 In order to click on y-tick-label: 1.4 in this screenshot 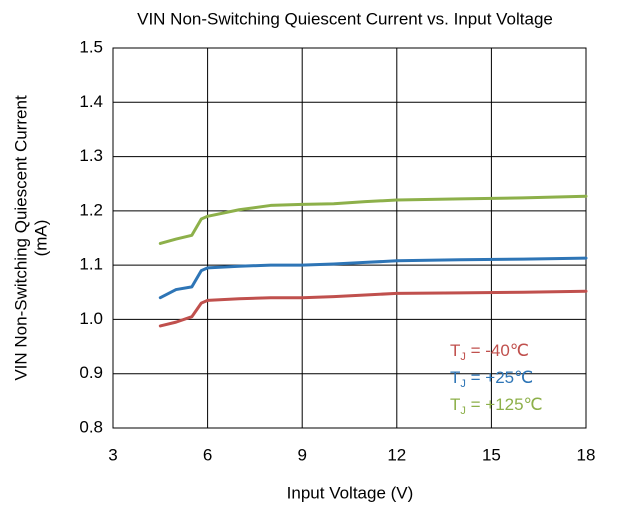, I will do `click(91, 101)`.